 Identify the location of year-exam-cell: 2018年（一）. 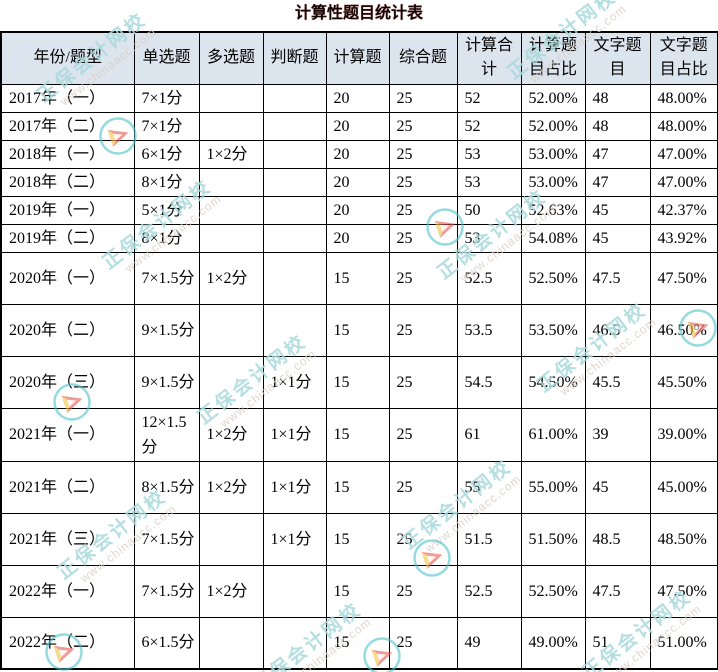
(67, 154).